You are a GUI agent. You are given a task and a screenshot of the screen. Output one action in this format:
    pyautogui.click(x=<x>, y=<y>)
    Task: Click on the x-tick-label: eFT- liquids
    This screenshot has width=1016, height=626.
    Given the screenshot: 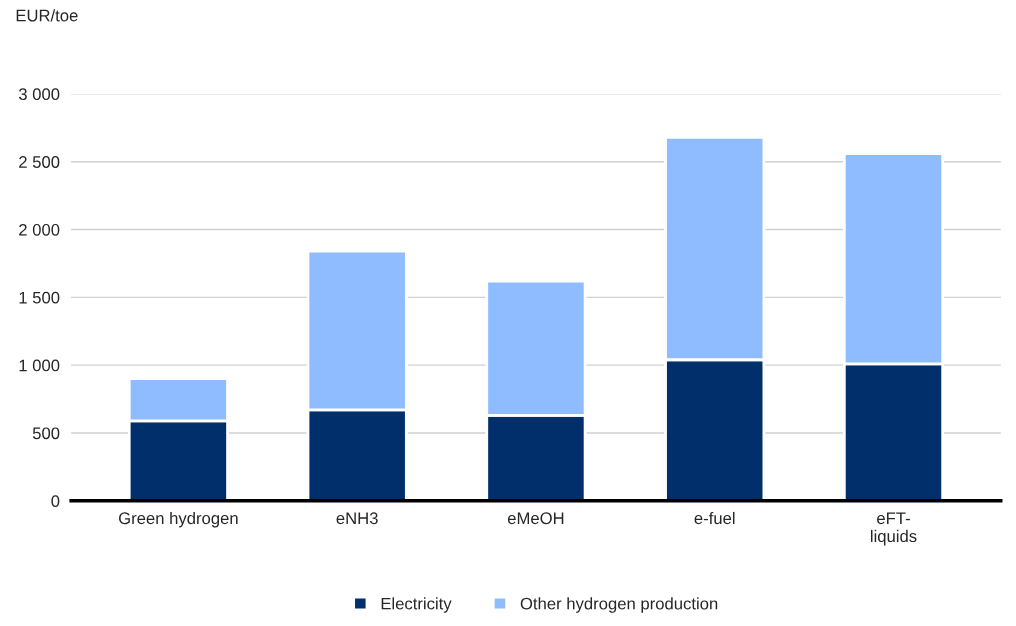 What is the action you would take?
    pyautogui.click(x=893, y=529)
    